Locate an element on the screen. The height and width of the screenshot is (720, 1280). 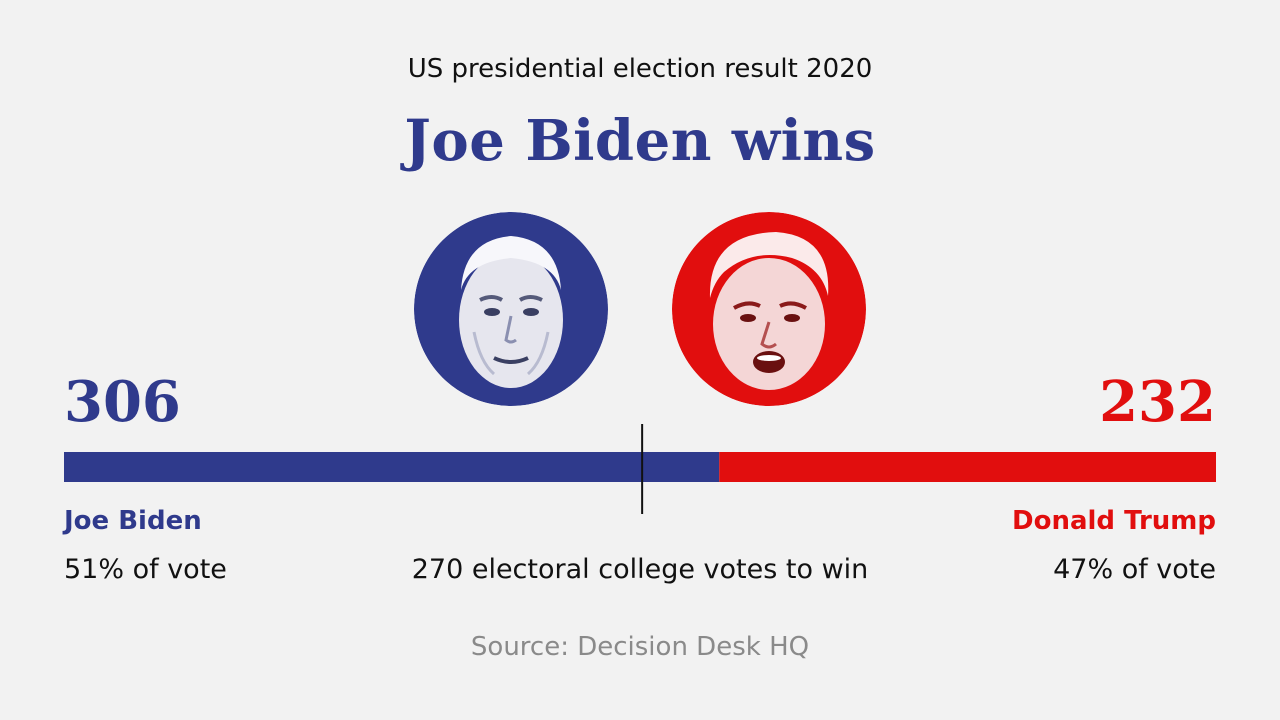
threshold-label: 270 electoral college votes to win is located at coordinates (640, 569).